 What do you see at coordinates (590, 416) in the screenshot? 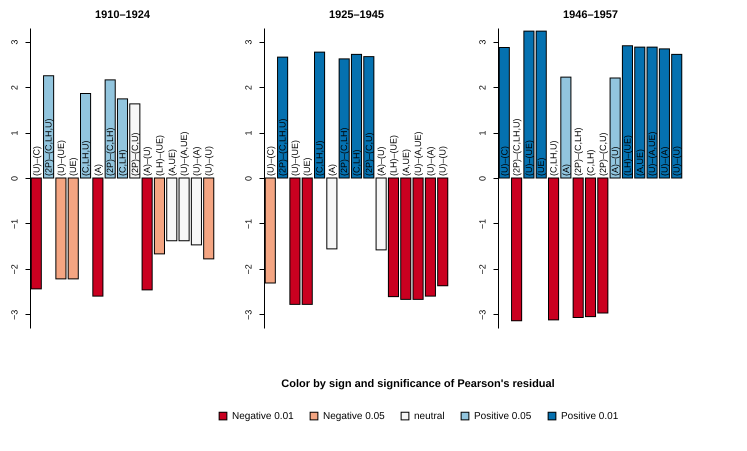
I see `legend-label: Positive 0.01` at bounding box center [590, 416].